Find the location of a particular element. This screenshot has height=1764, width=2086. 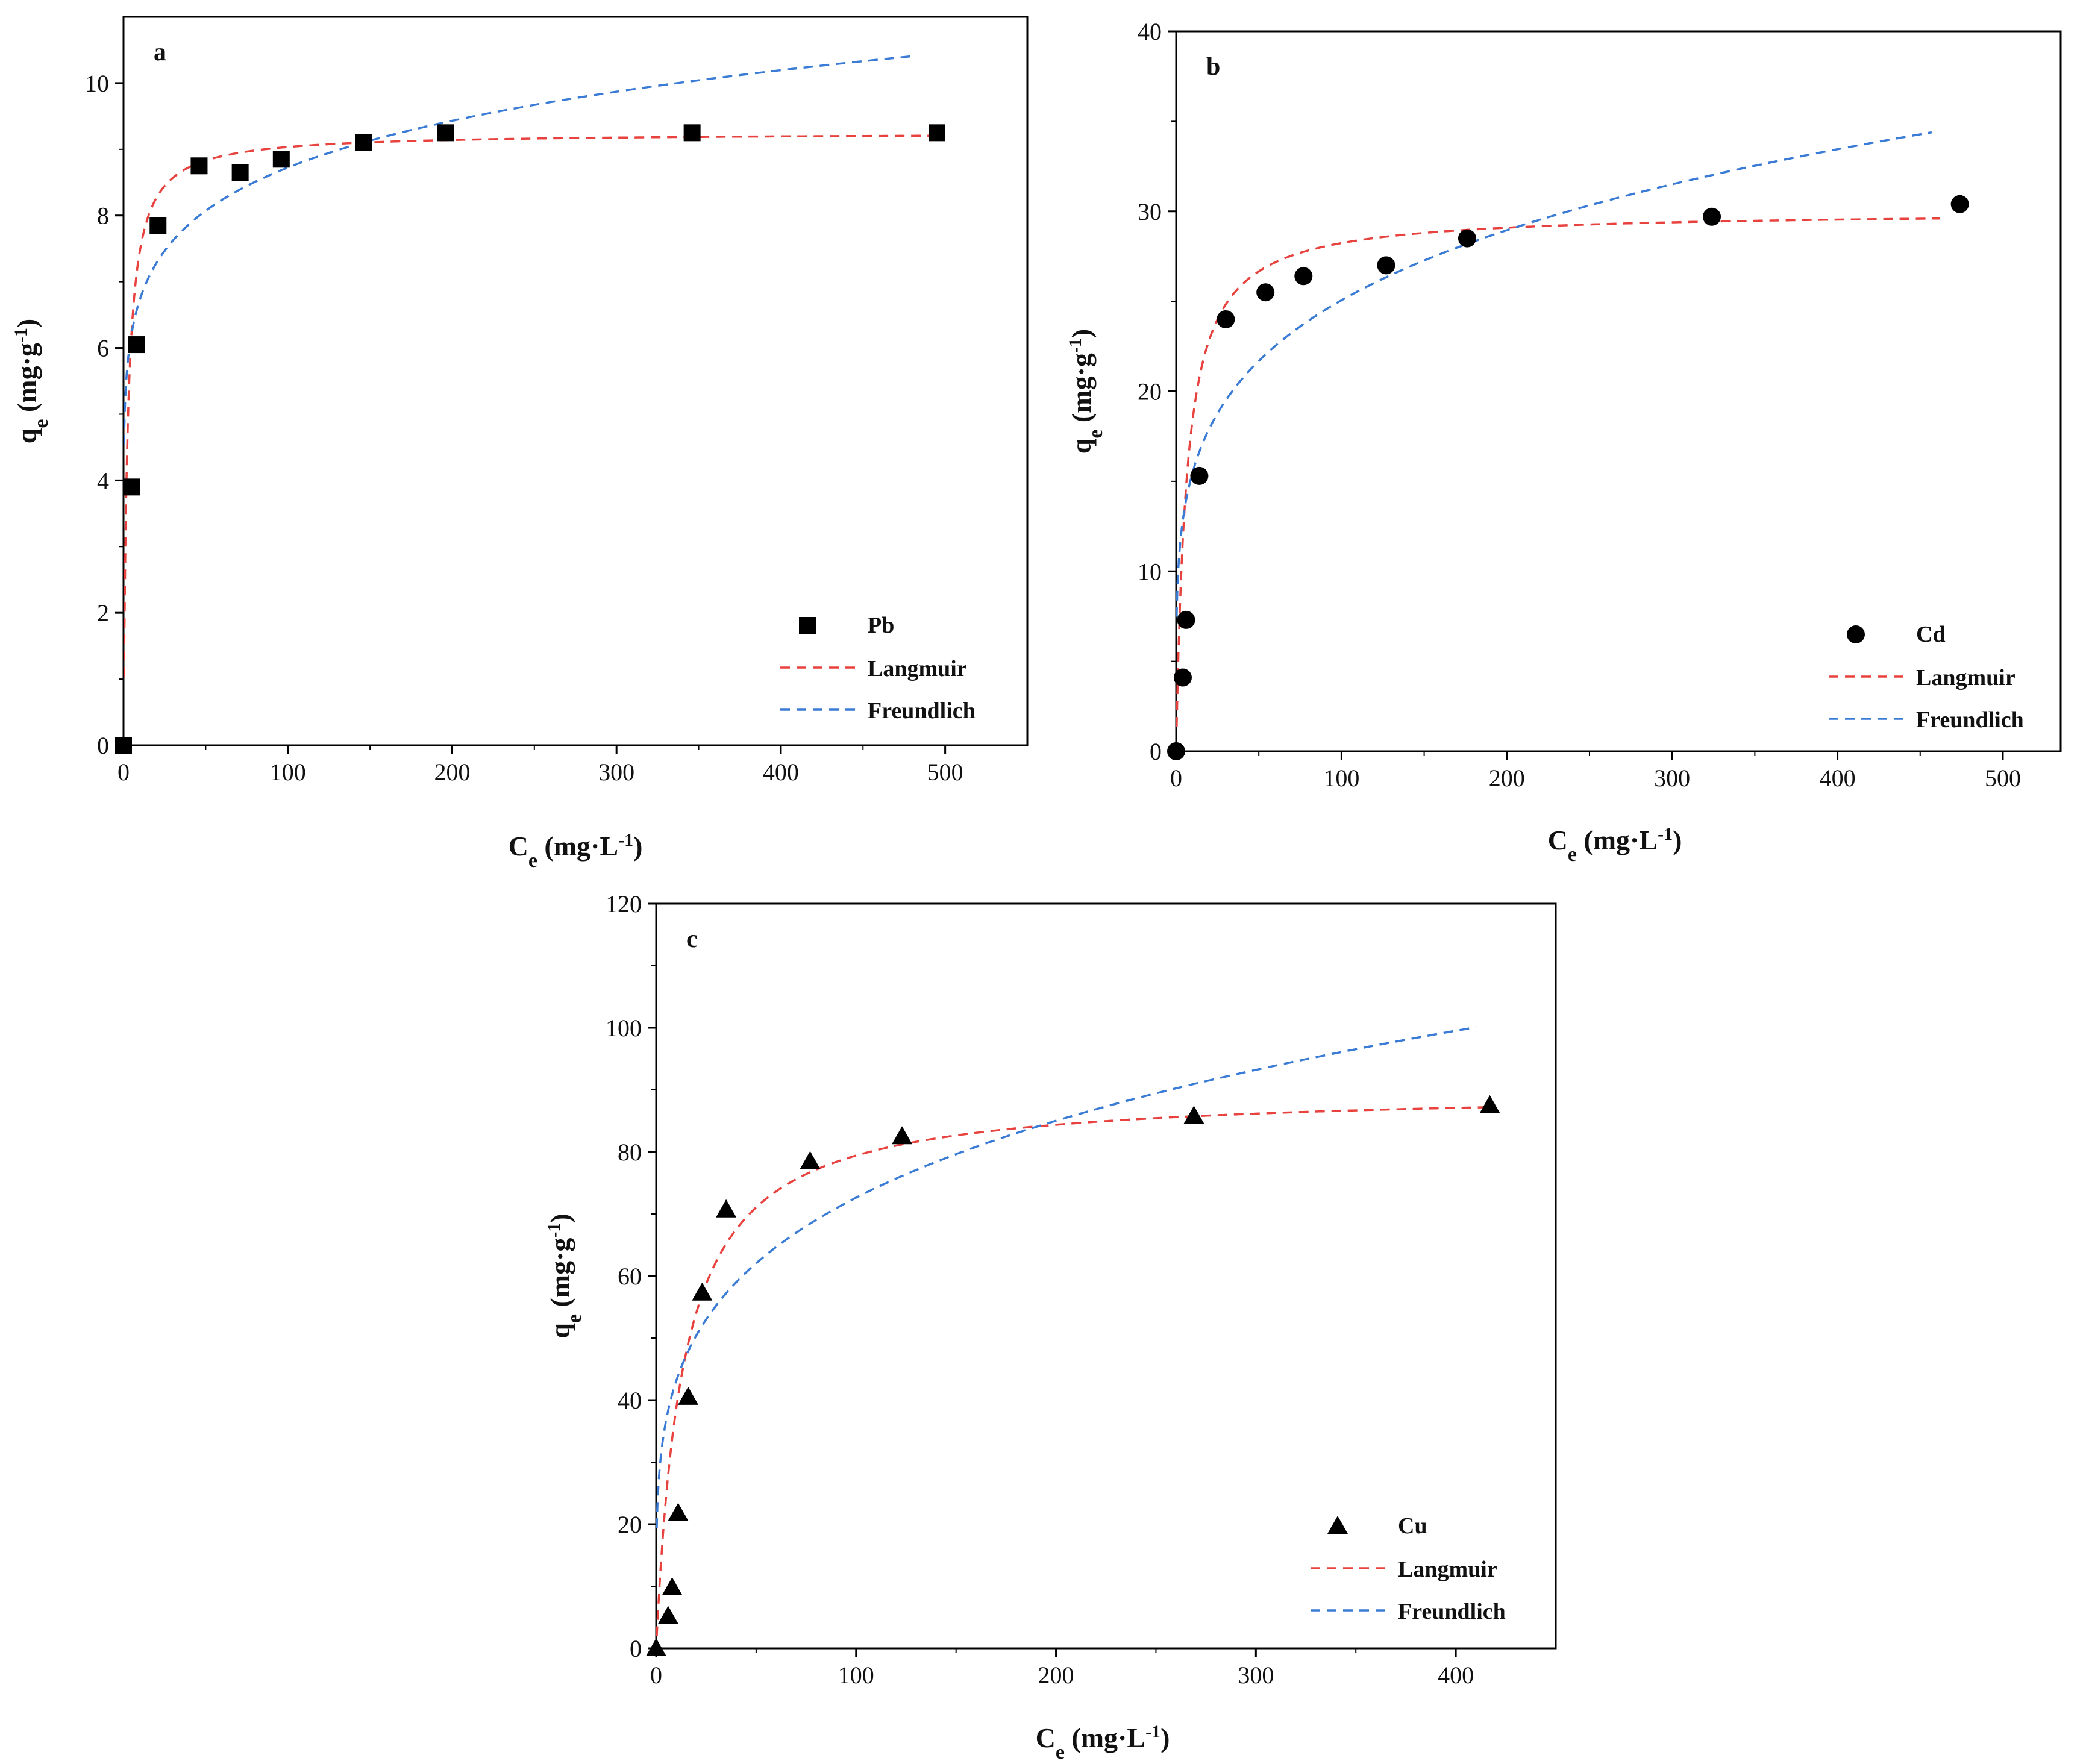

y-tick-label: 30 is located at coordinates (1150, 211).